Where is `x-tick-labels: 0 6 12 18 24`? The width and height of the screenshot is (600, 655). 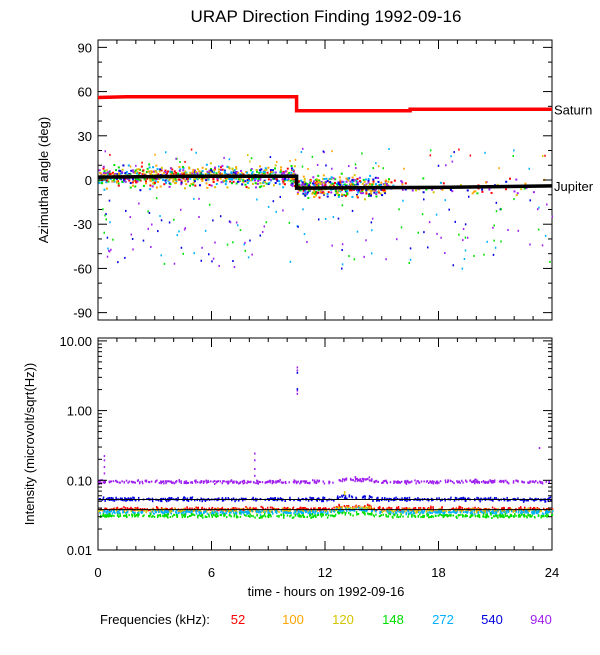 x-tick-labels: 0 6 12 18 24 is located at coordinates (326, 572).